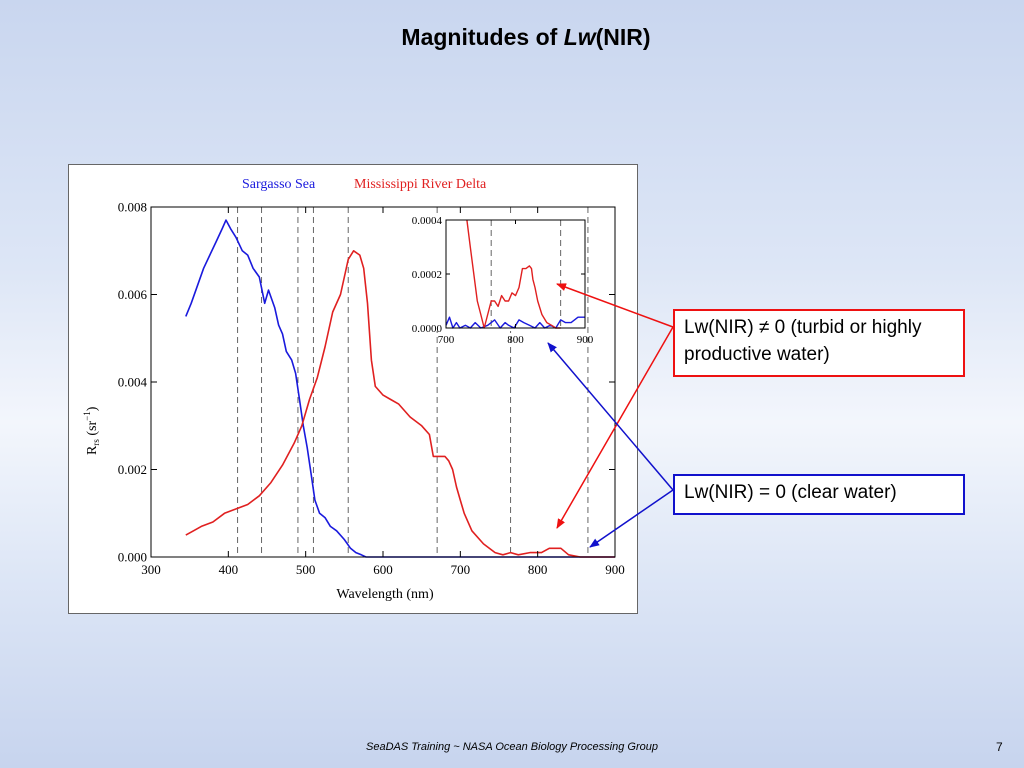  Describe the element at coordinates (132, 557) in the screenshot. I see `y-tick-label: 0.000` at that location.